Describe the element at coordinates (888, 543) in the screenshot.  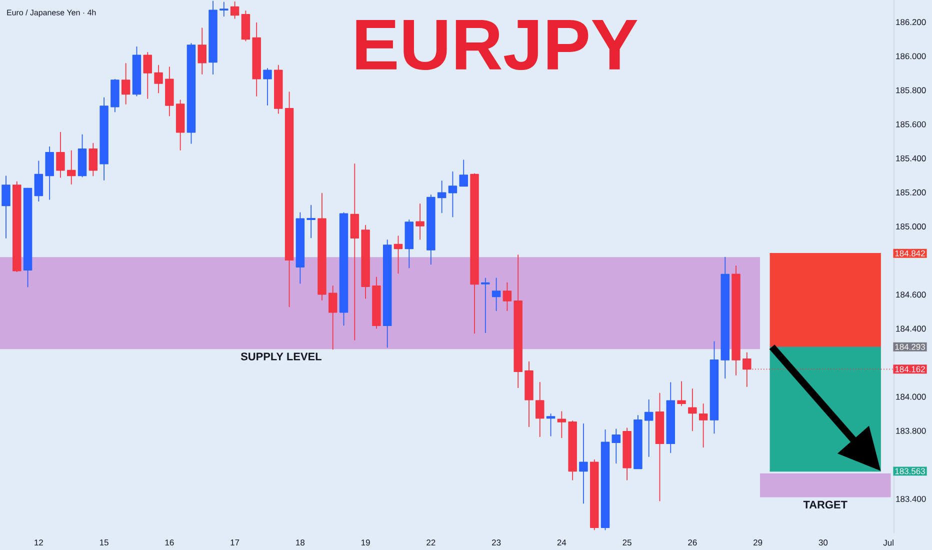
I see `x-tick-label: Jul` at that location.